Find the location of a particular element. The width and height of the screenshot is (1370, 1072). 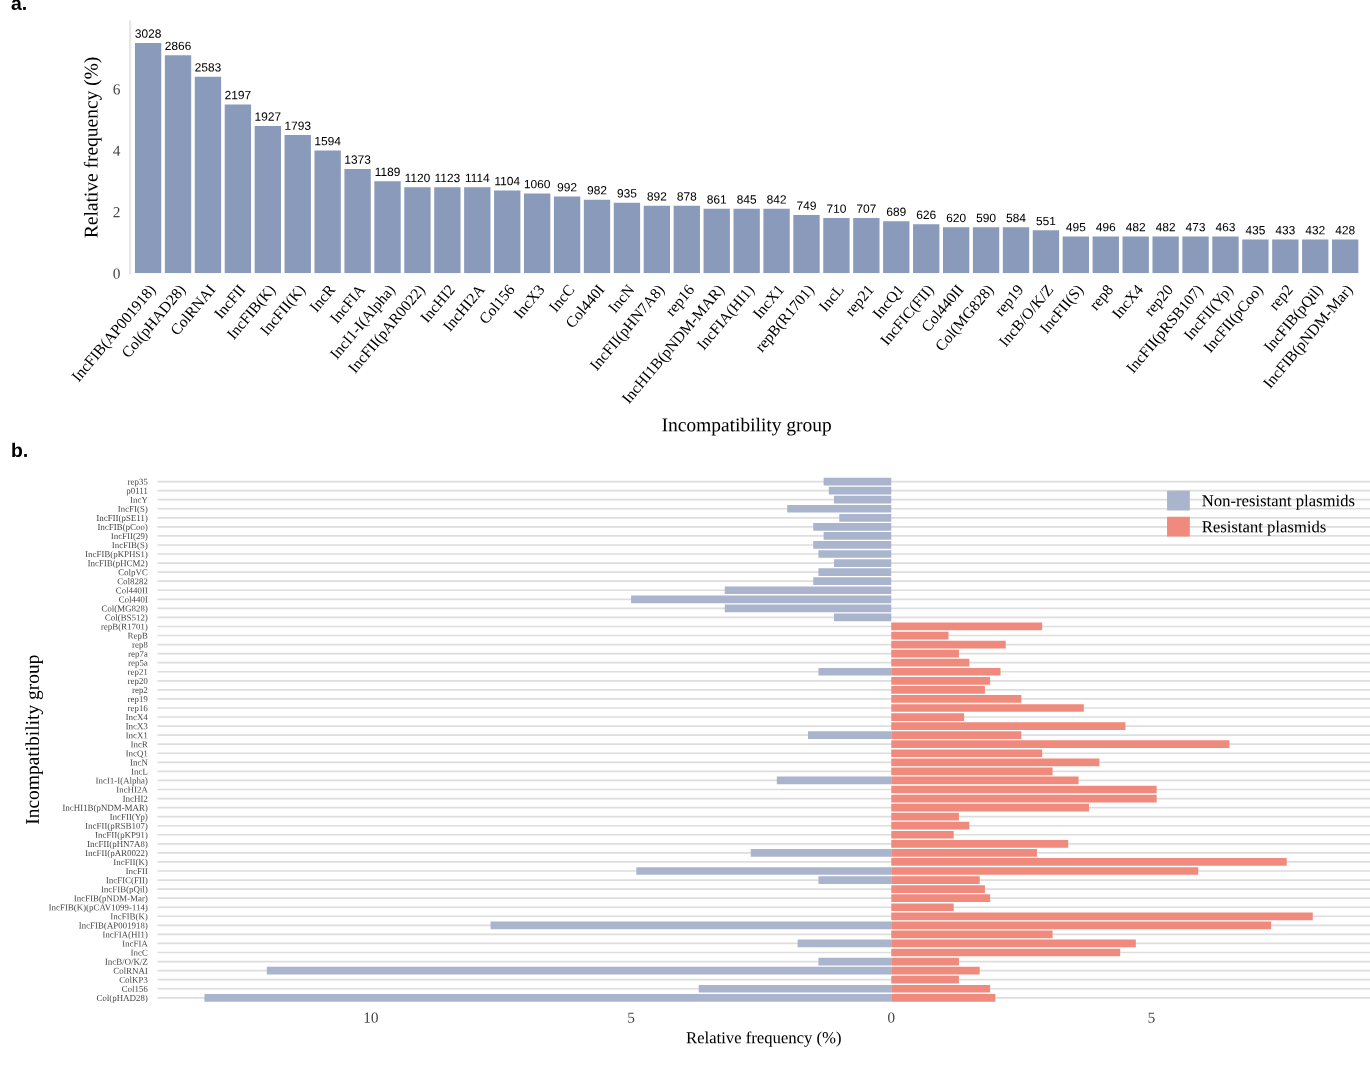

legend-label: Non-resistant plasmids is located at coordinates (1278, 502).